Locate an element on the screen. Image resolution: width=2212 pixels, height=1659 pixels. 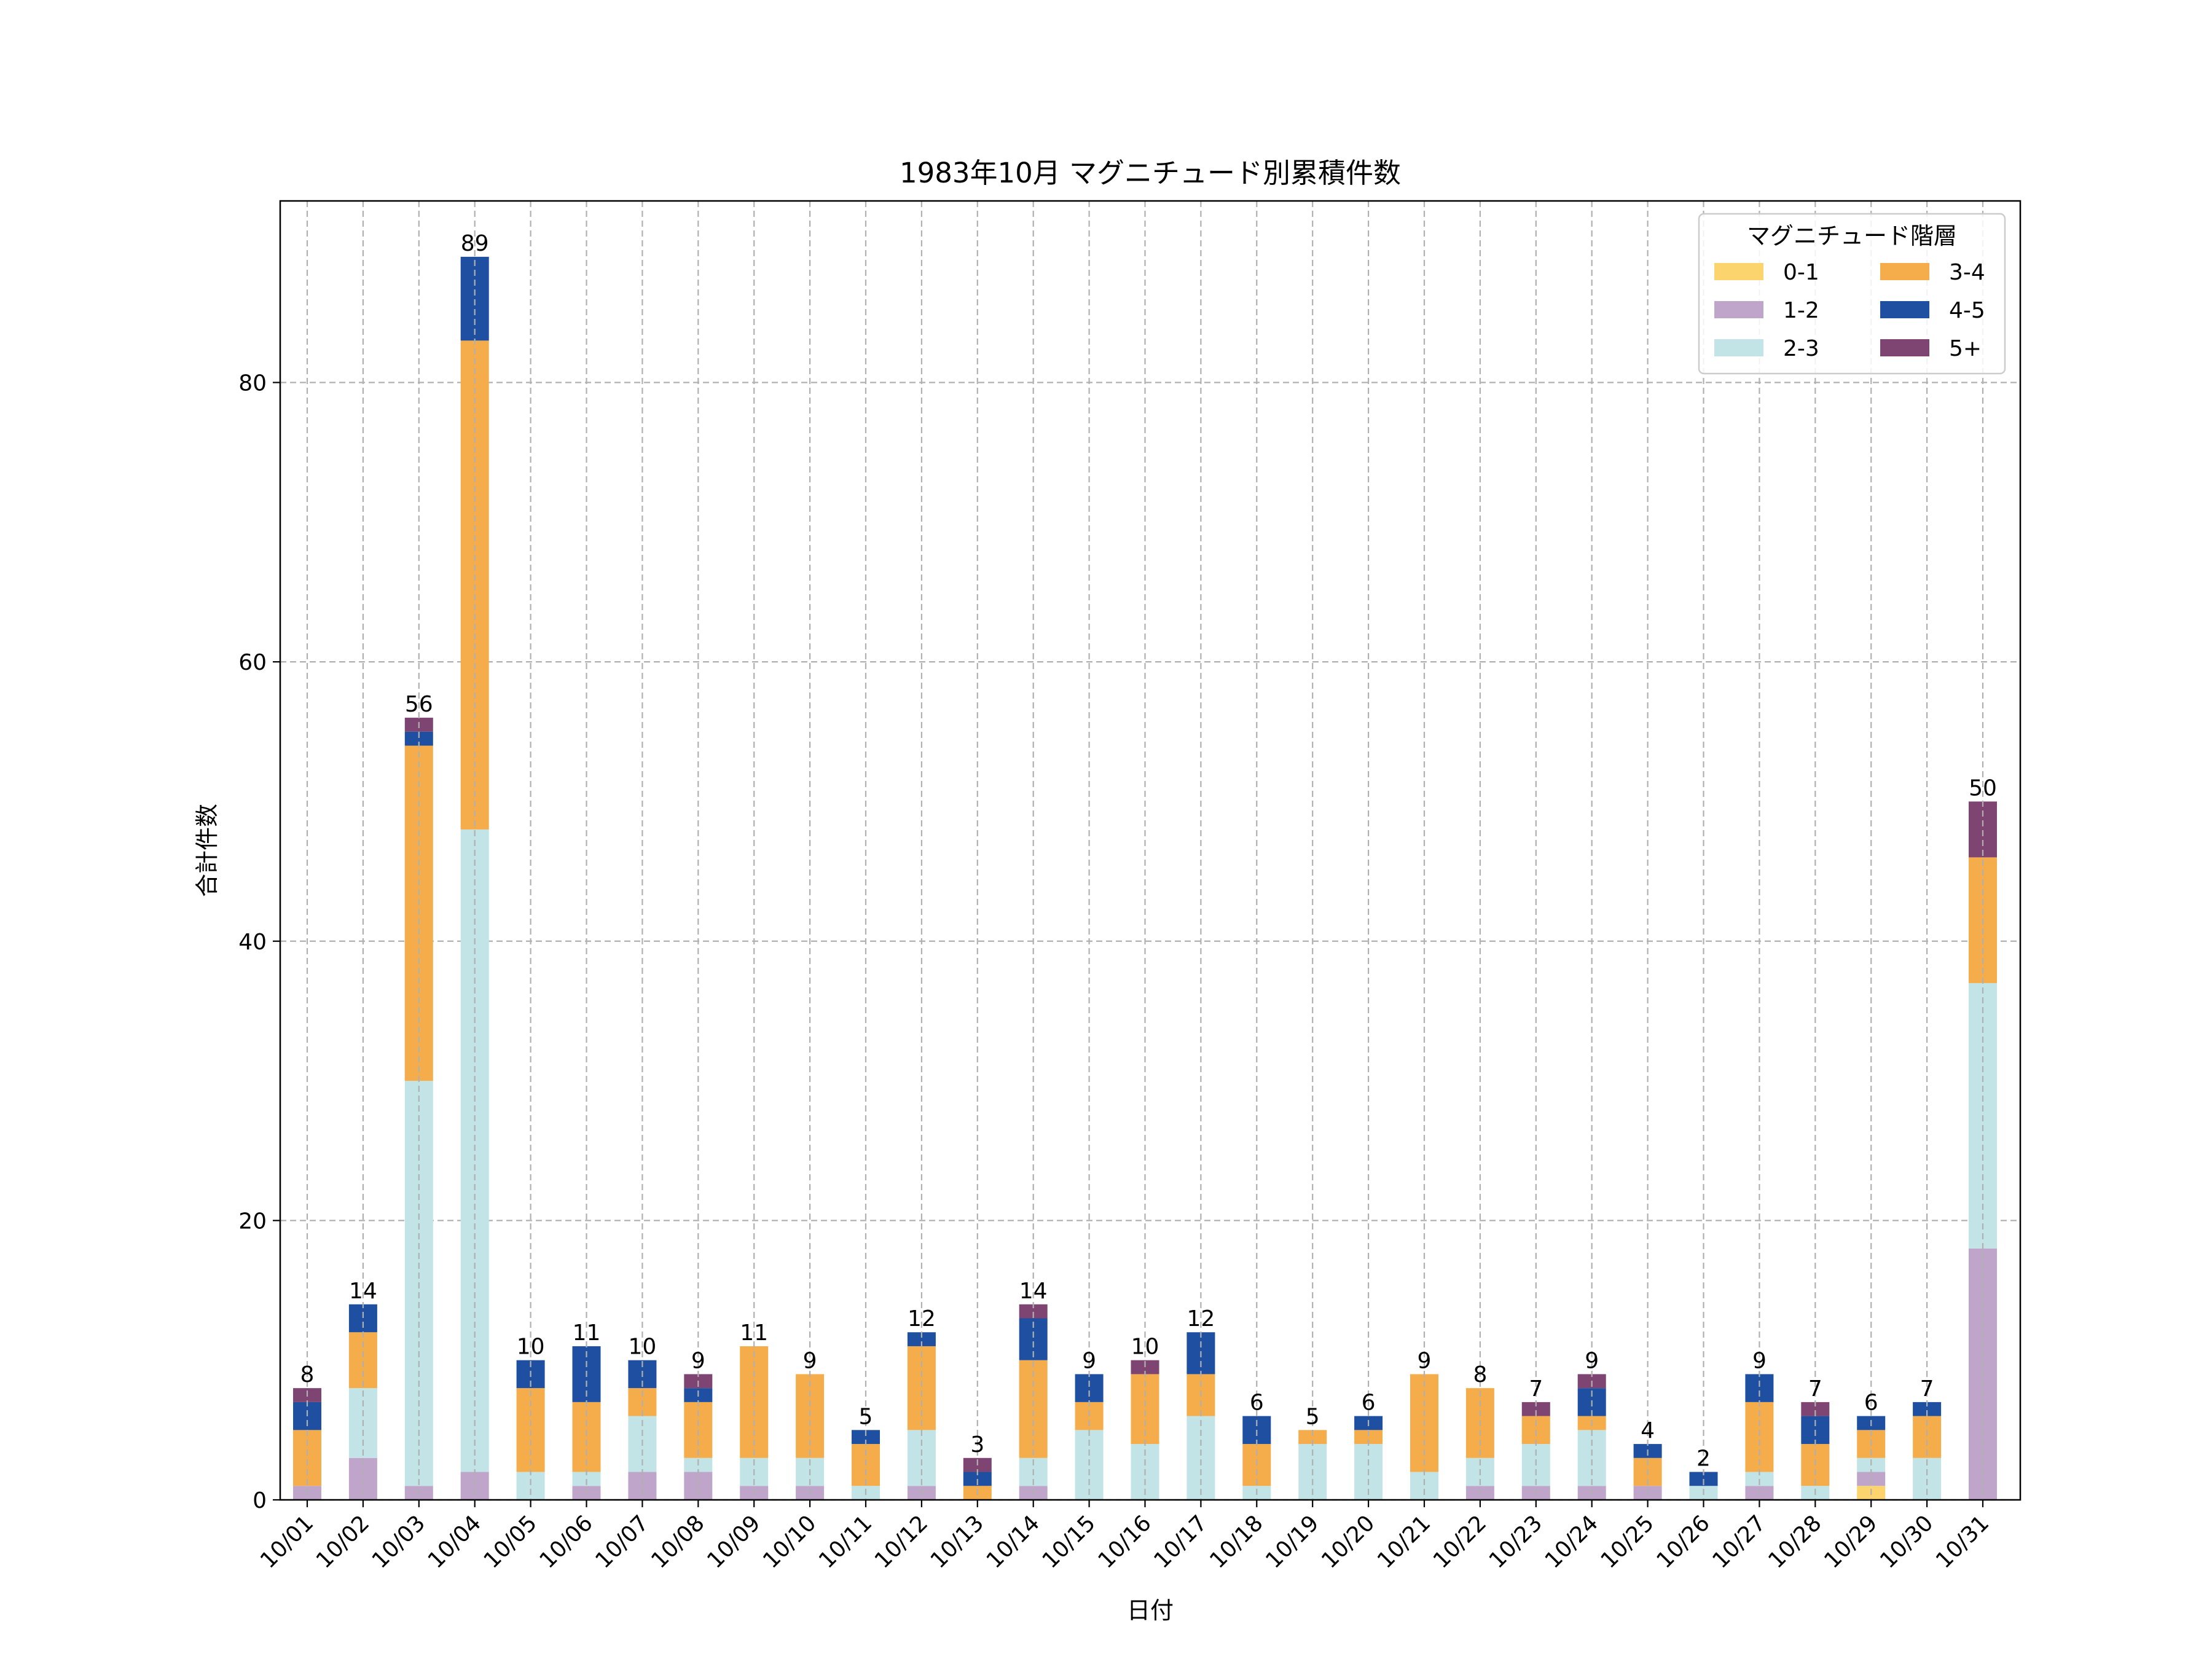
x-tick-label: 10/01 is located at coordinates (287, 1541).